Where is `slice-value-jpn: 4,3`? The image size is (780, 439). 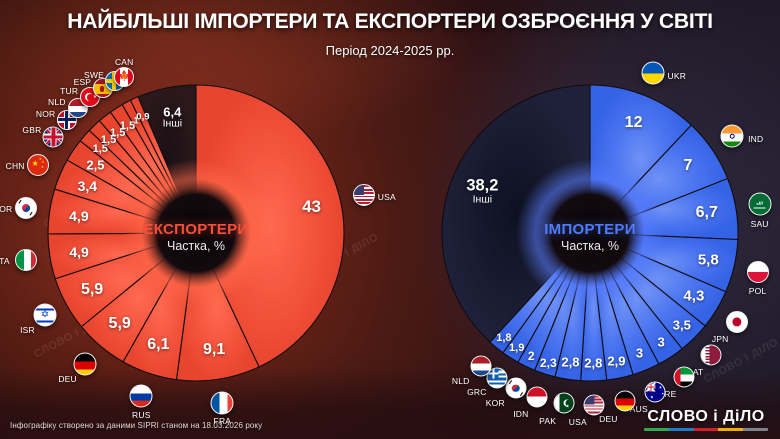 slice-value-jpn: 4,3 is located at coordinates (694, 296).